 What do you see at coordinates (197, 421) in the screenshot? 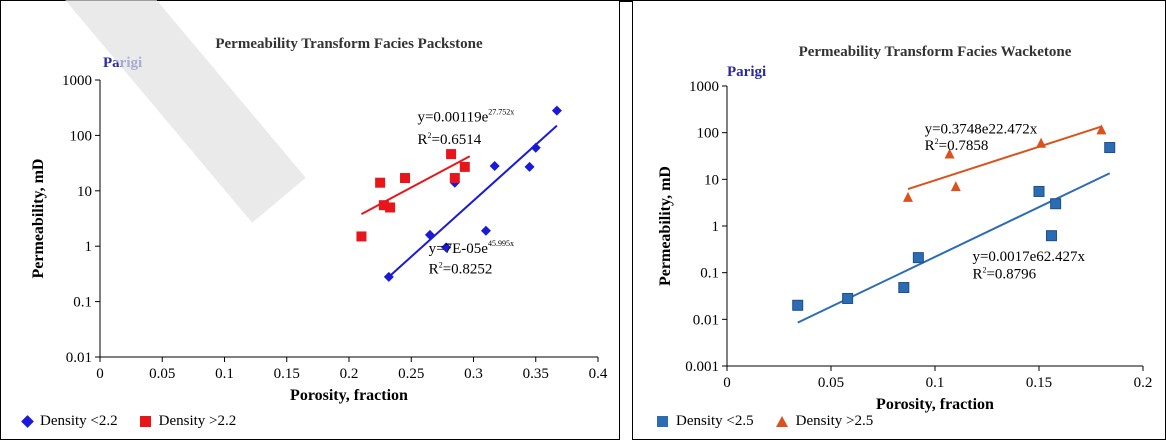
I see `legend-label: Density >2.2` at bounding box center [197, 421].